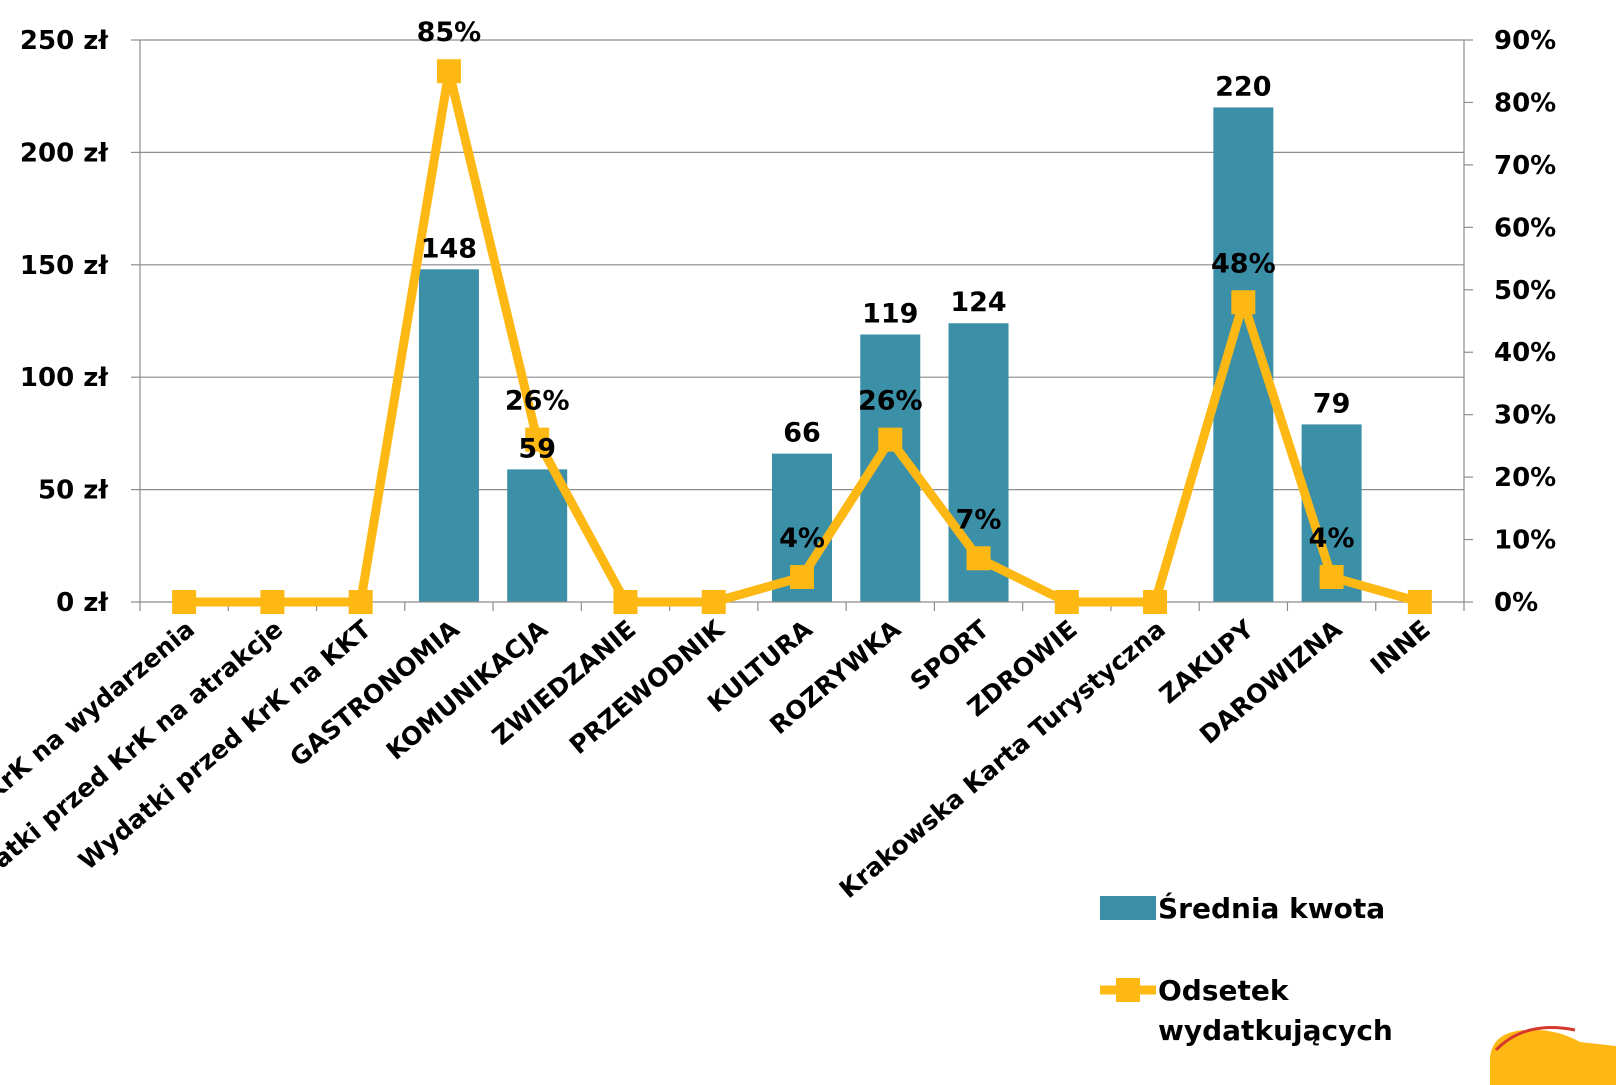 The height and width of the screenshot is (1085, 1616). What do you see at coordinates (1525, 103) in the screenshot?
I see `y-right-tick-label: 80%` at bounding box center [1525, 103].